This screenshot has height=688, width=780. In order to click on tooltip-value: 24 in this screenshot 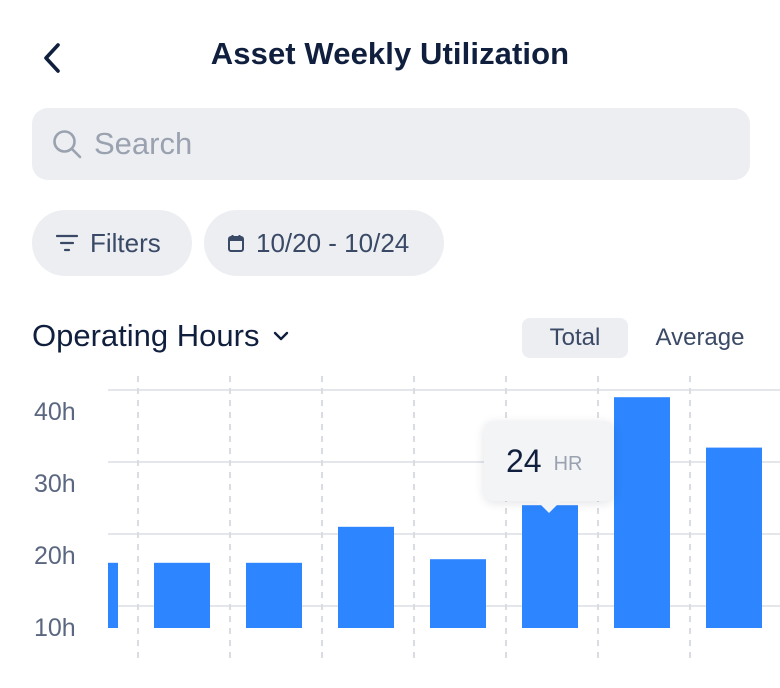, I will do `click(524, 460)`.